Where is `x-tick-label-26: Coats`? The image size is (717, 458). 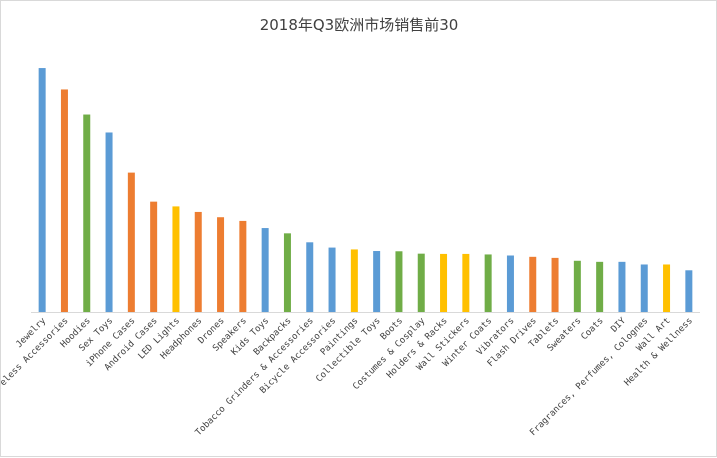 x-tick-label-26: Coats is located at coordinates (593, 329).